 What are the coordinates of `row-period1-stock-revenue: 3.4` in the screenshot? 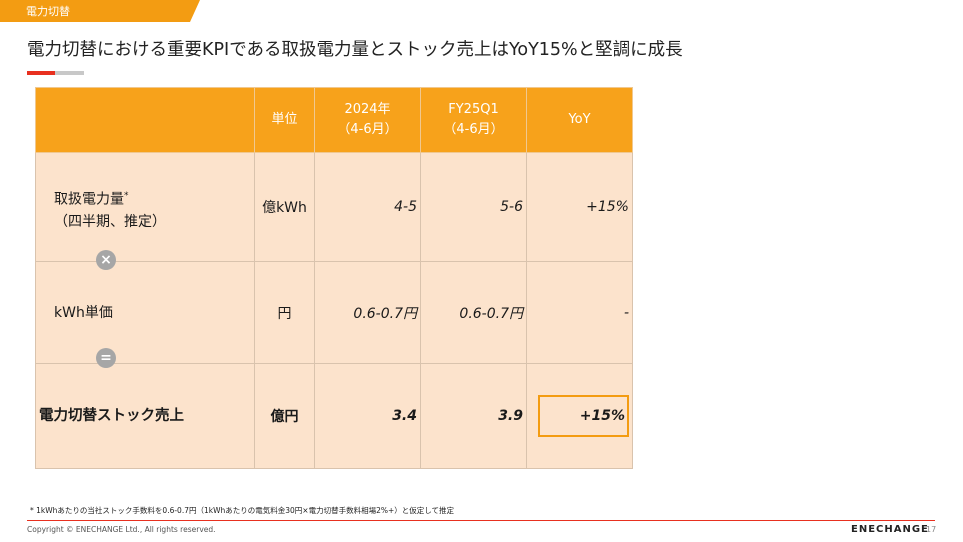 It's located at (367, 416).